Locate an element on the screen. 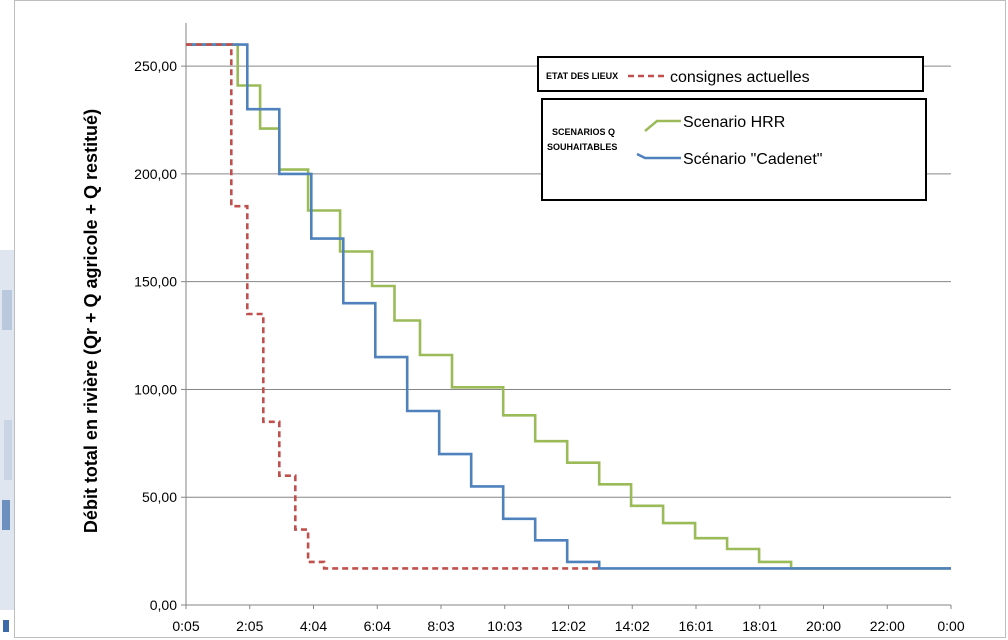 This screenshot has width=1008, height=640. x-tick-label: 6:04 is located at coordinates (377, 626).